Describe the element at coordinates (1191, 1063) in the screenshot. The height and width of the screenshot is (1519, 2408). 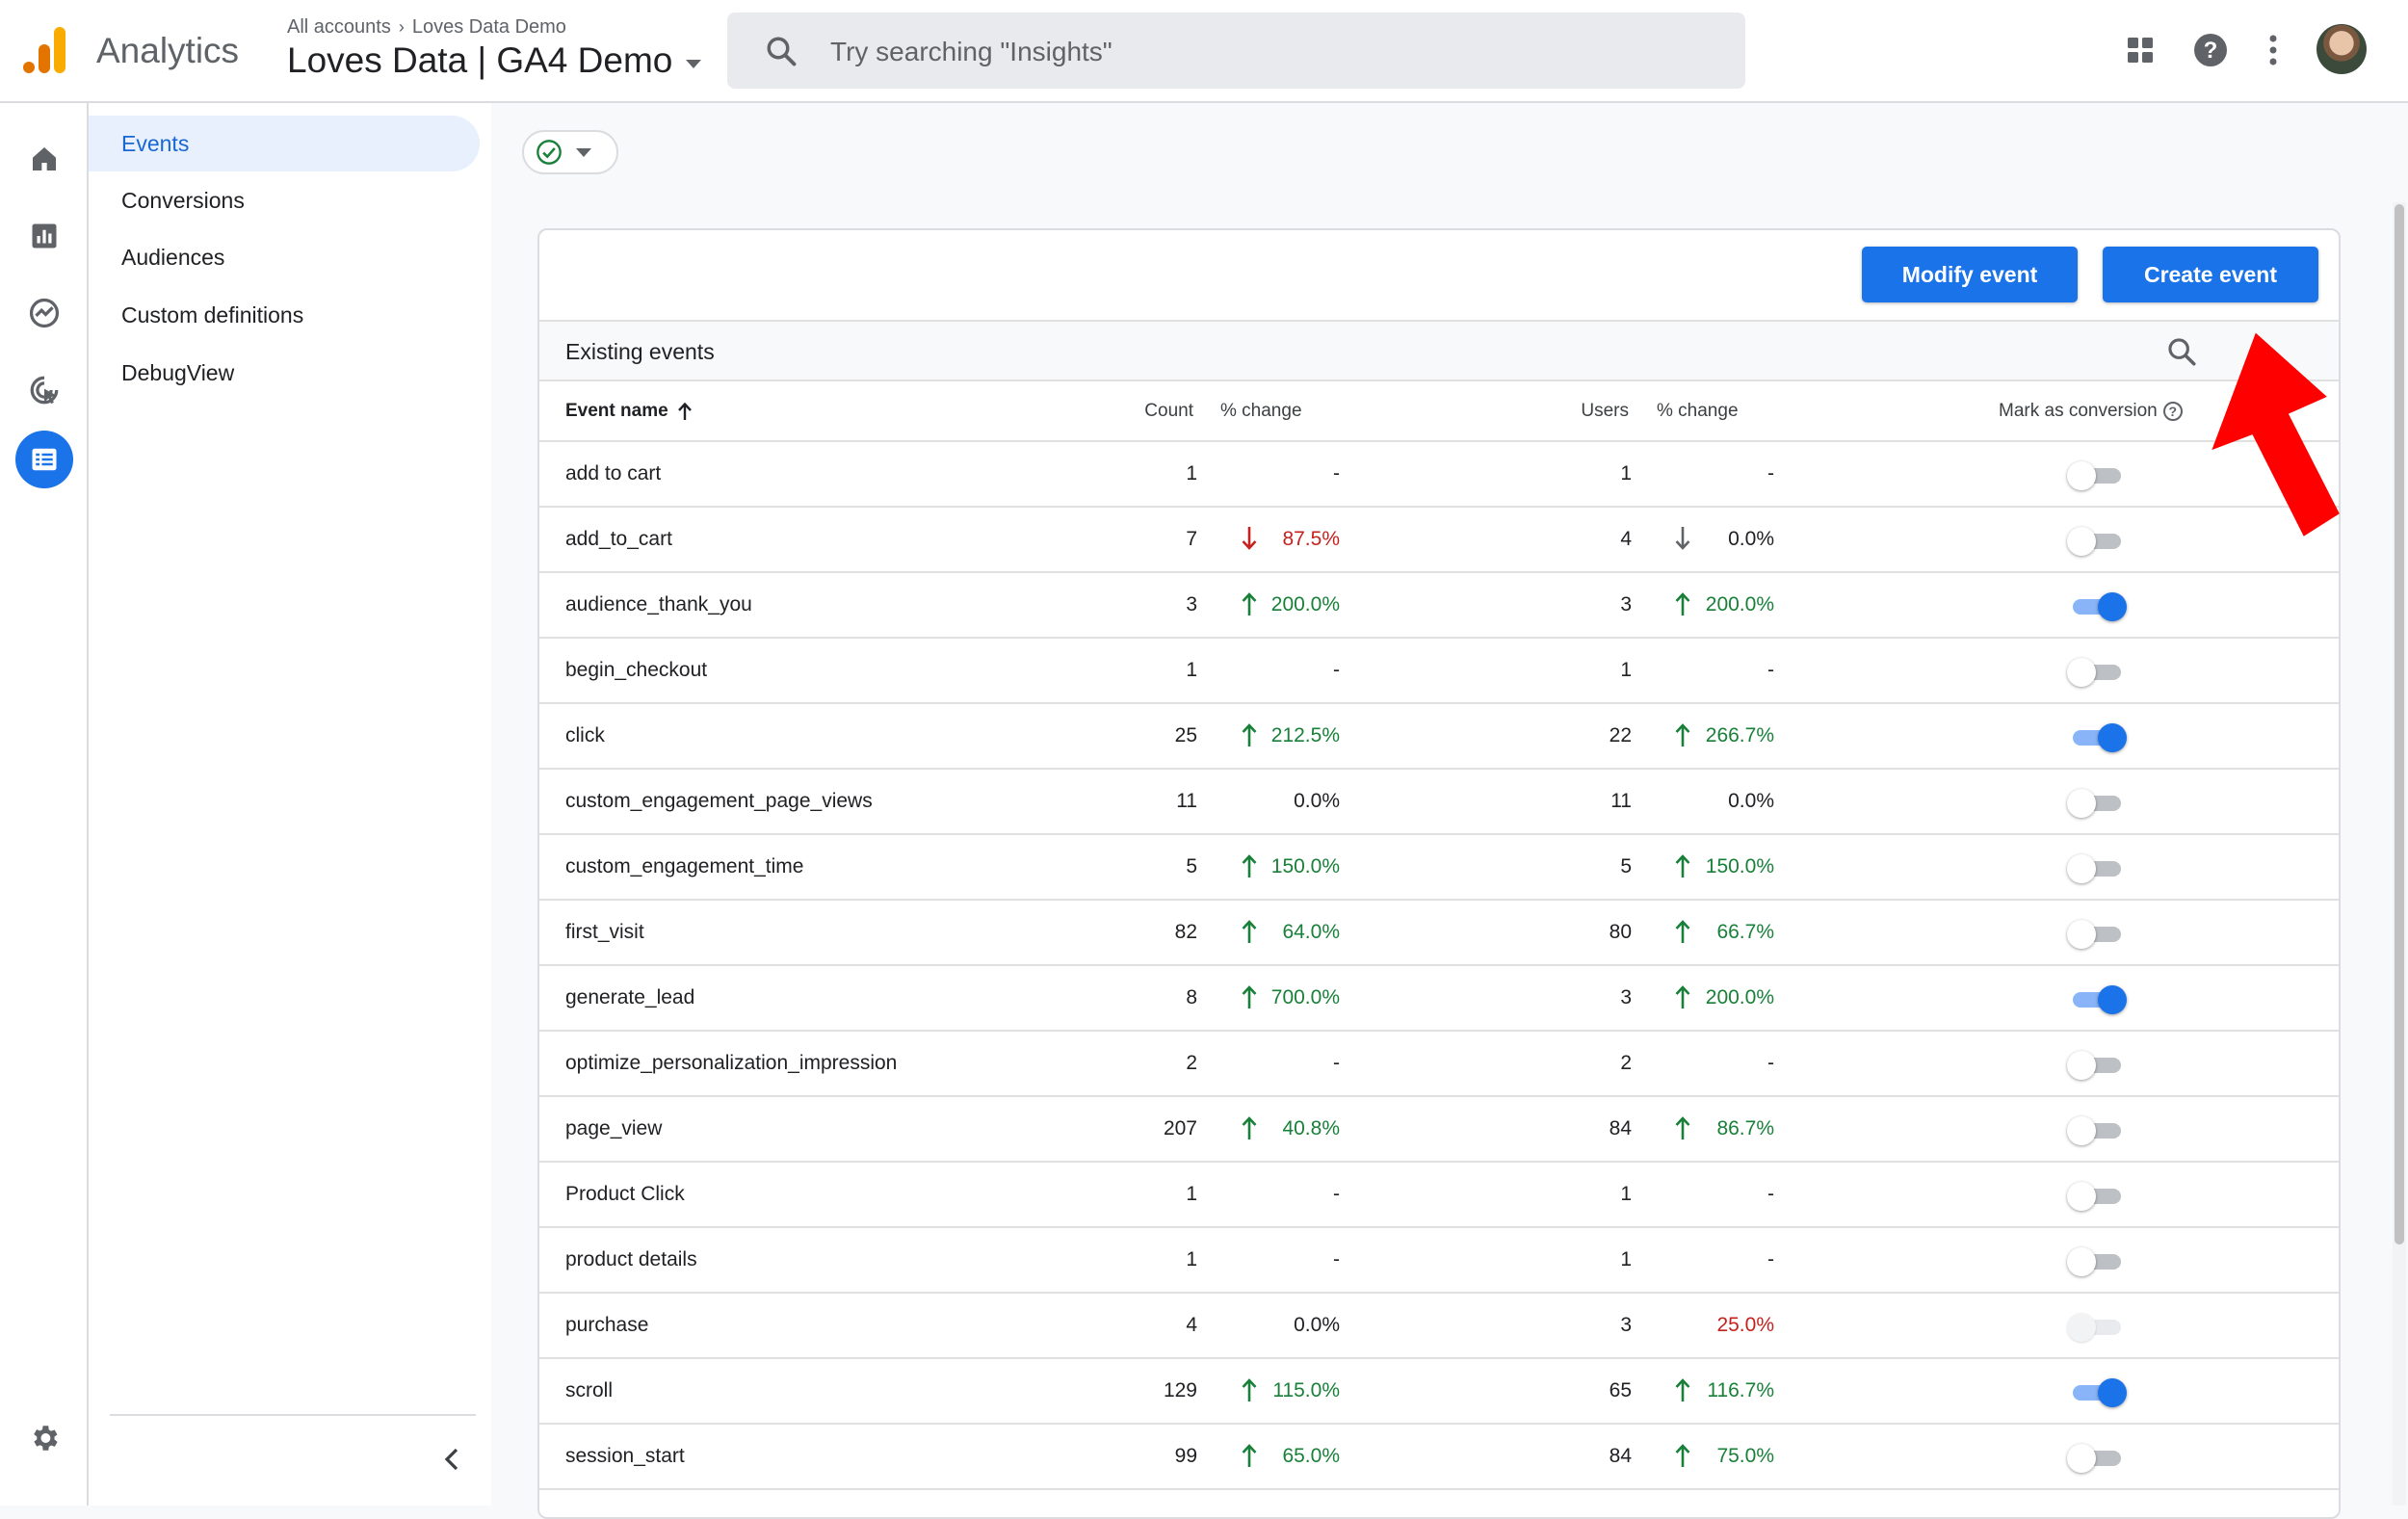
I see `event-count: 2` at that location.